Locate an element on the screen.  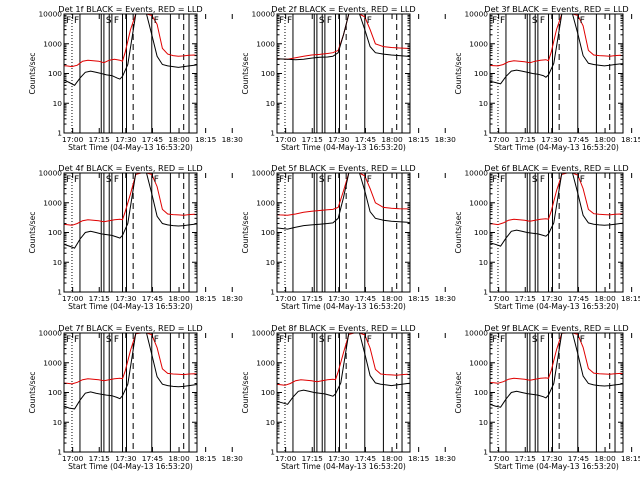
panel-title: Det 7f BLACK = Events, RED = LLD is located at coordinates (130, 328).